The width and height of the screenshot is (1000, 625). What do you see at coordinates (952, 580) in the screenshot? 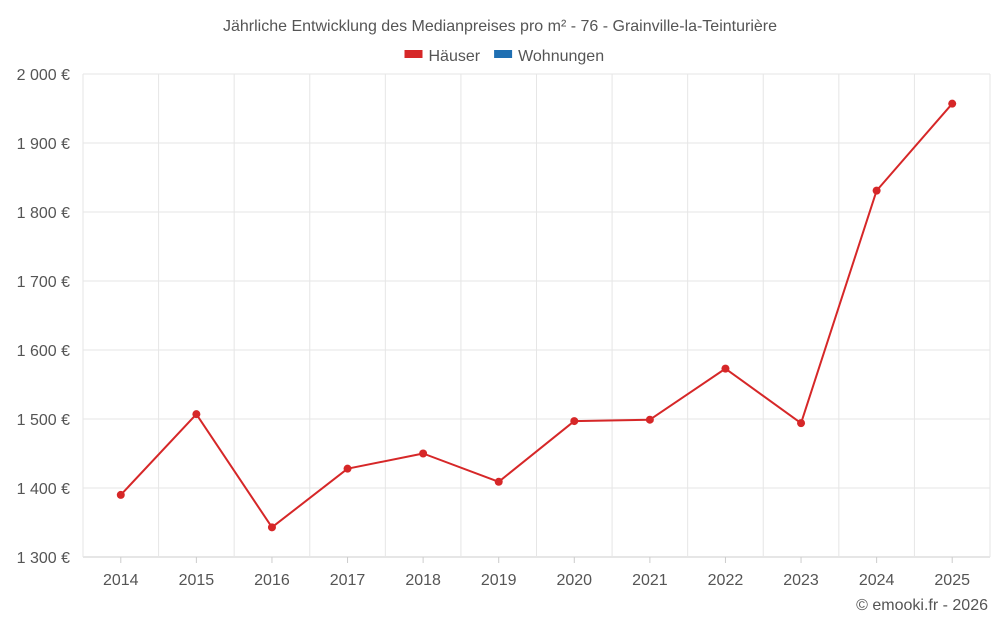
I see `x-tick-label: 2025` at bounding box center [952, 580].